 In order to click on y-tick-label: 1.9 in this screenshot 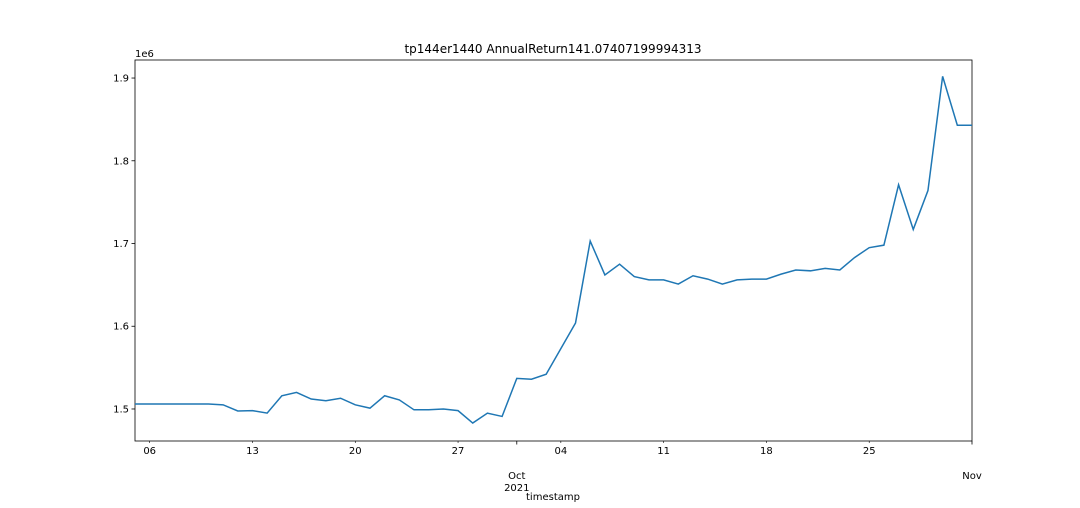, I will do `click(121, 79)`.